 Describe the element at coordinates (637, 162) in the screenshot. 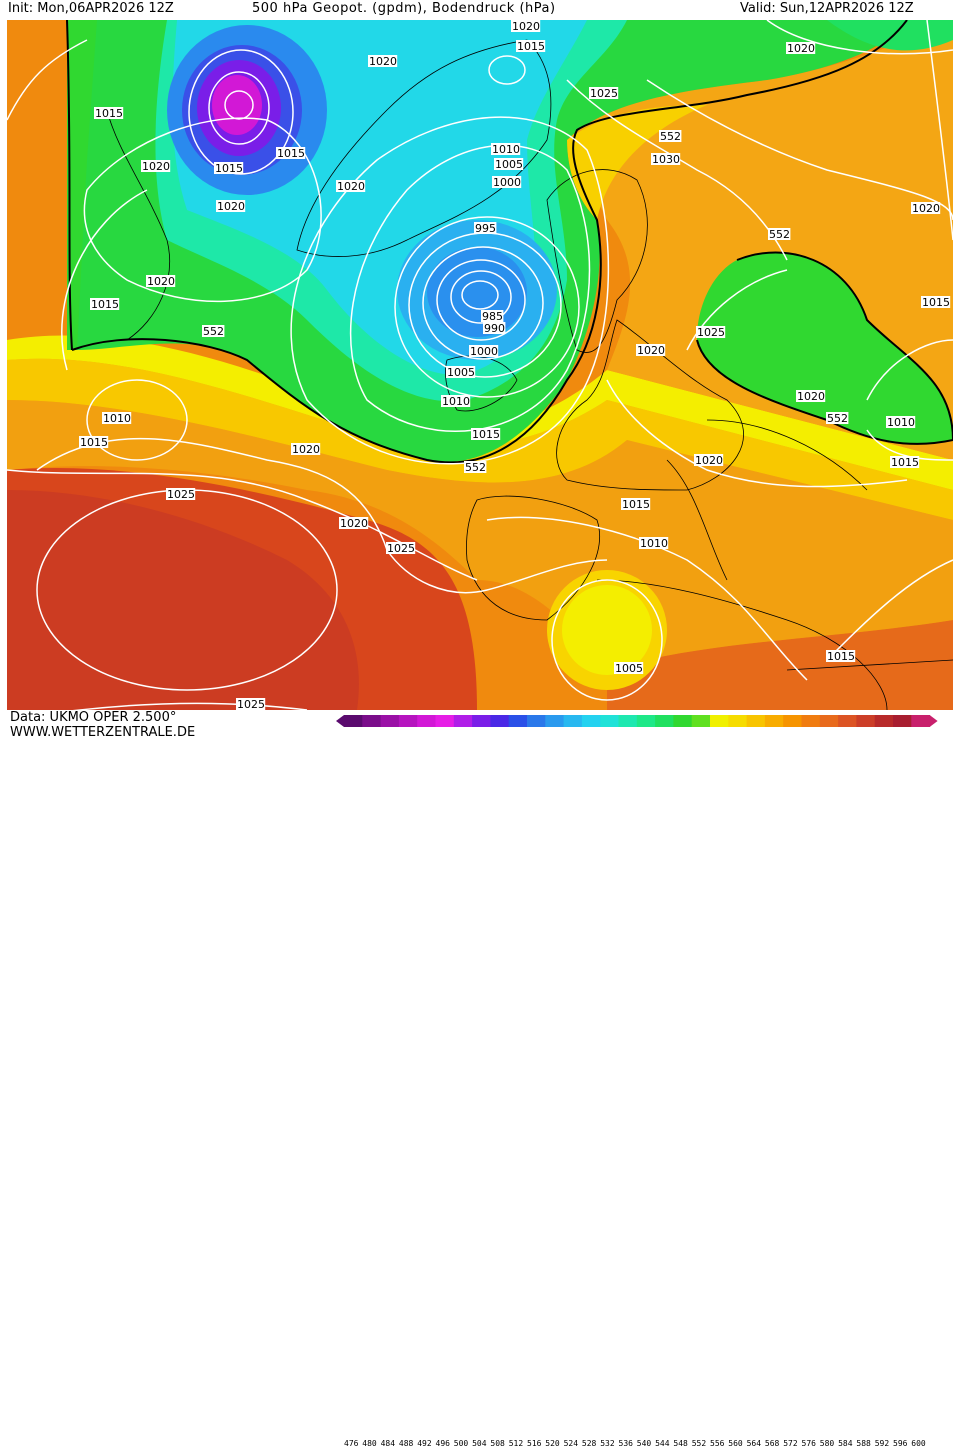

I see `band-ne-yellow` at that location.